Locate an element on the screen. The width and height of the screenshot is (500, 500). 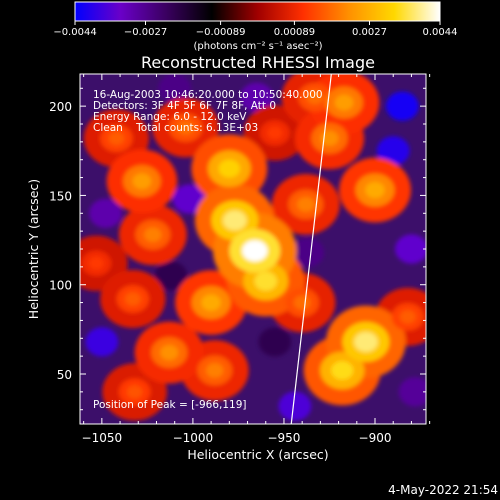
y-tick-label: 100 is located at coordinates (60, 286).